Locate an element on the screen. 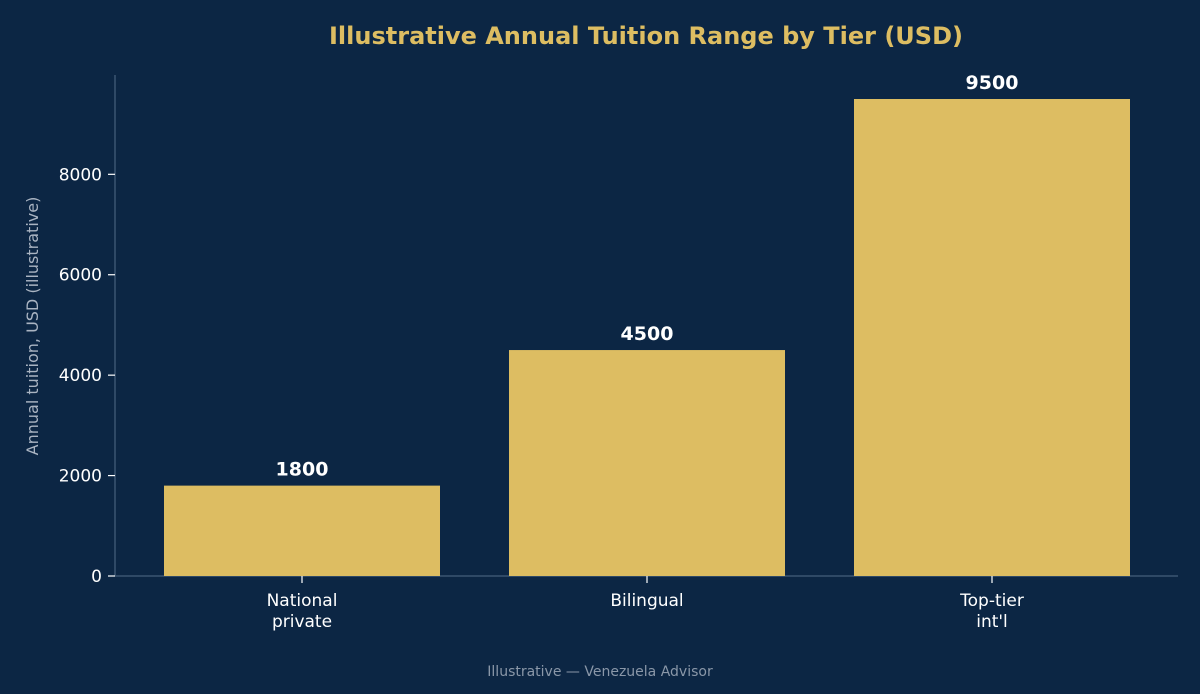 Image resolution: width=1200 pixels, height=694 pixels. value-label: 4500 is located at coordinates (647, 334).